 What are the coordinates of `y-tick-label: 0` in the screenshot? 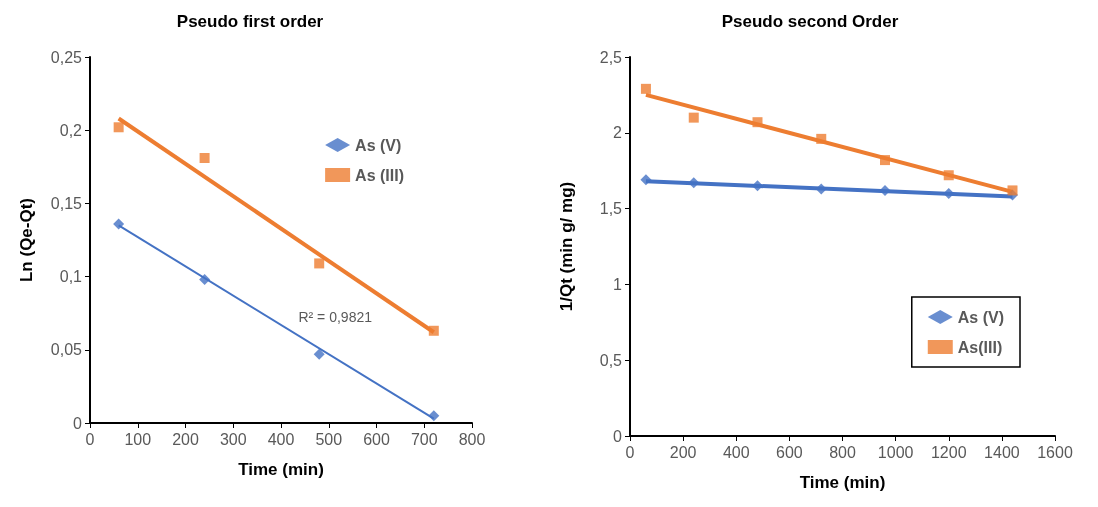 It's located at (78, 423).